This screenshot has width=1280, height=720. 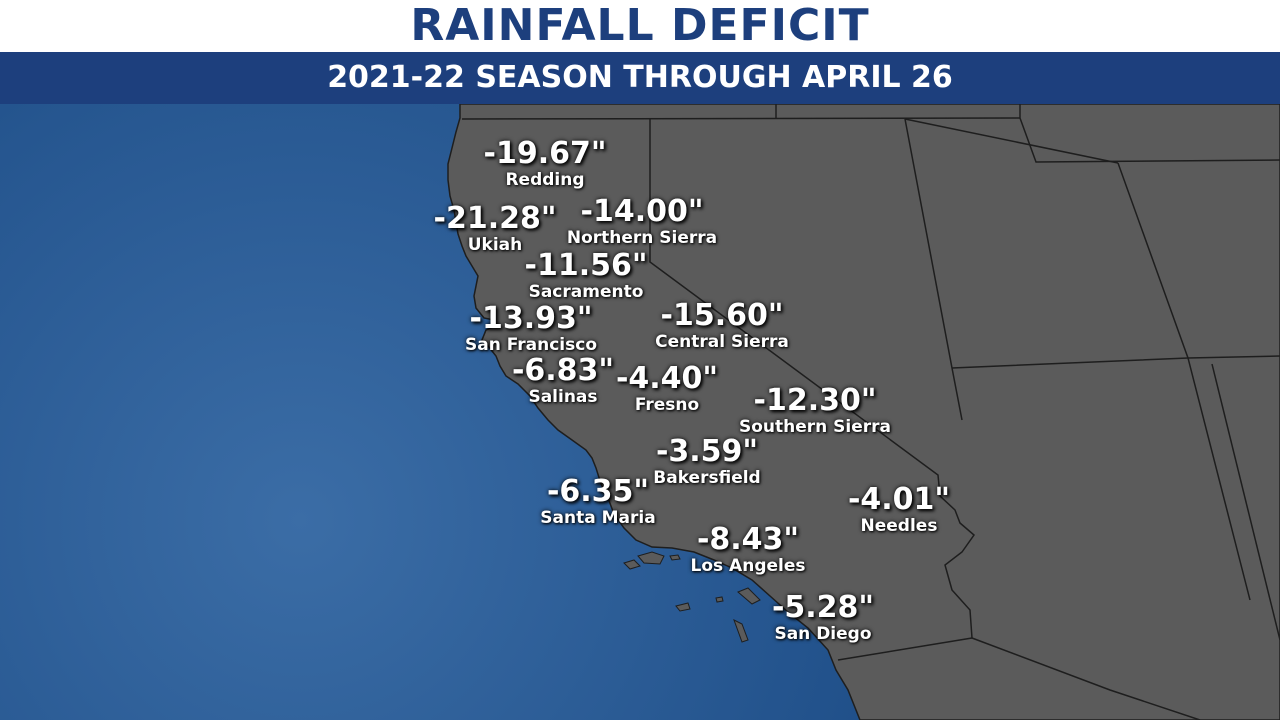 I want to click on station-name: Needles, so click(x=899, y=526).